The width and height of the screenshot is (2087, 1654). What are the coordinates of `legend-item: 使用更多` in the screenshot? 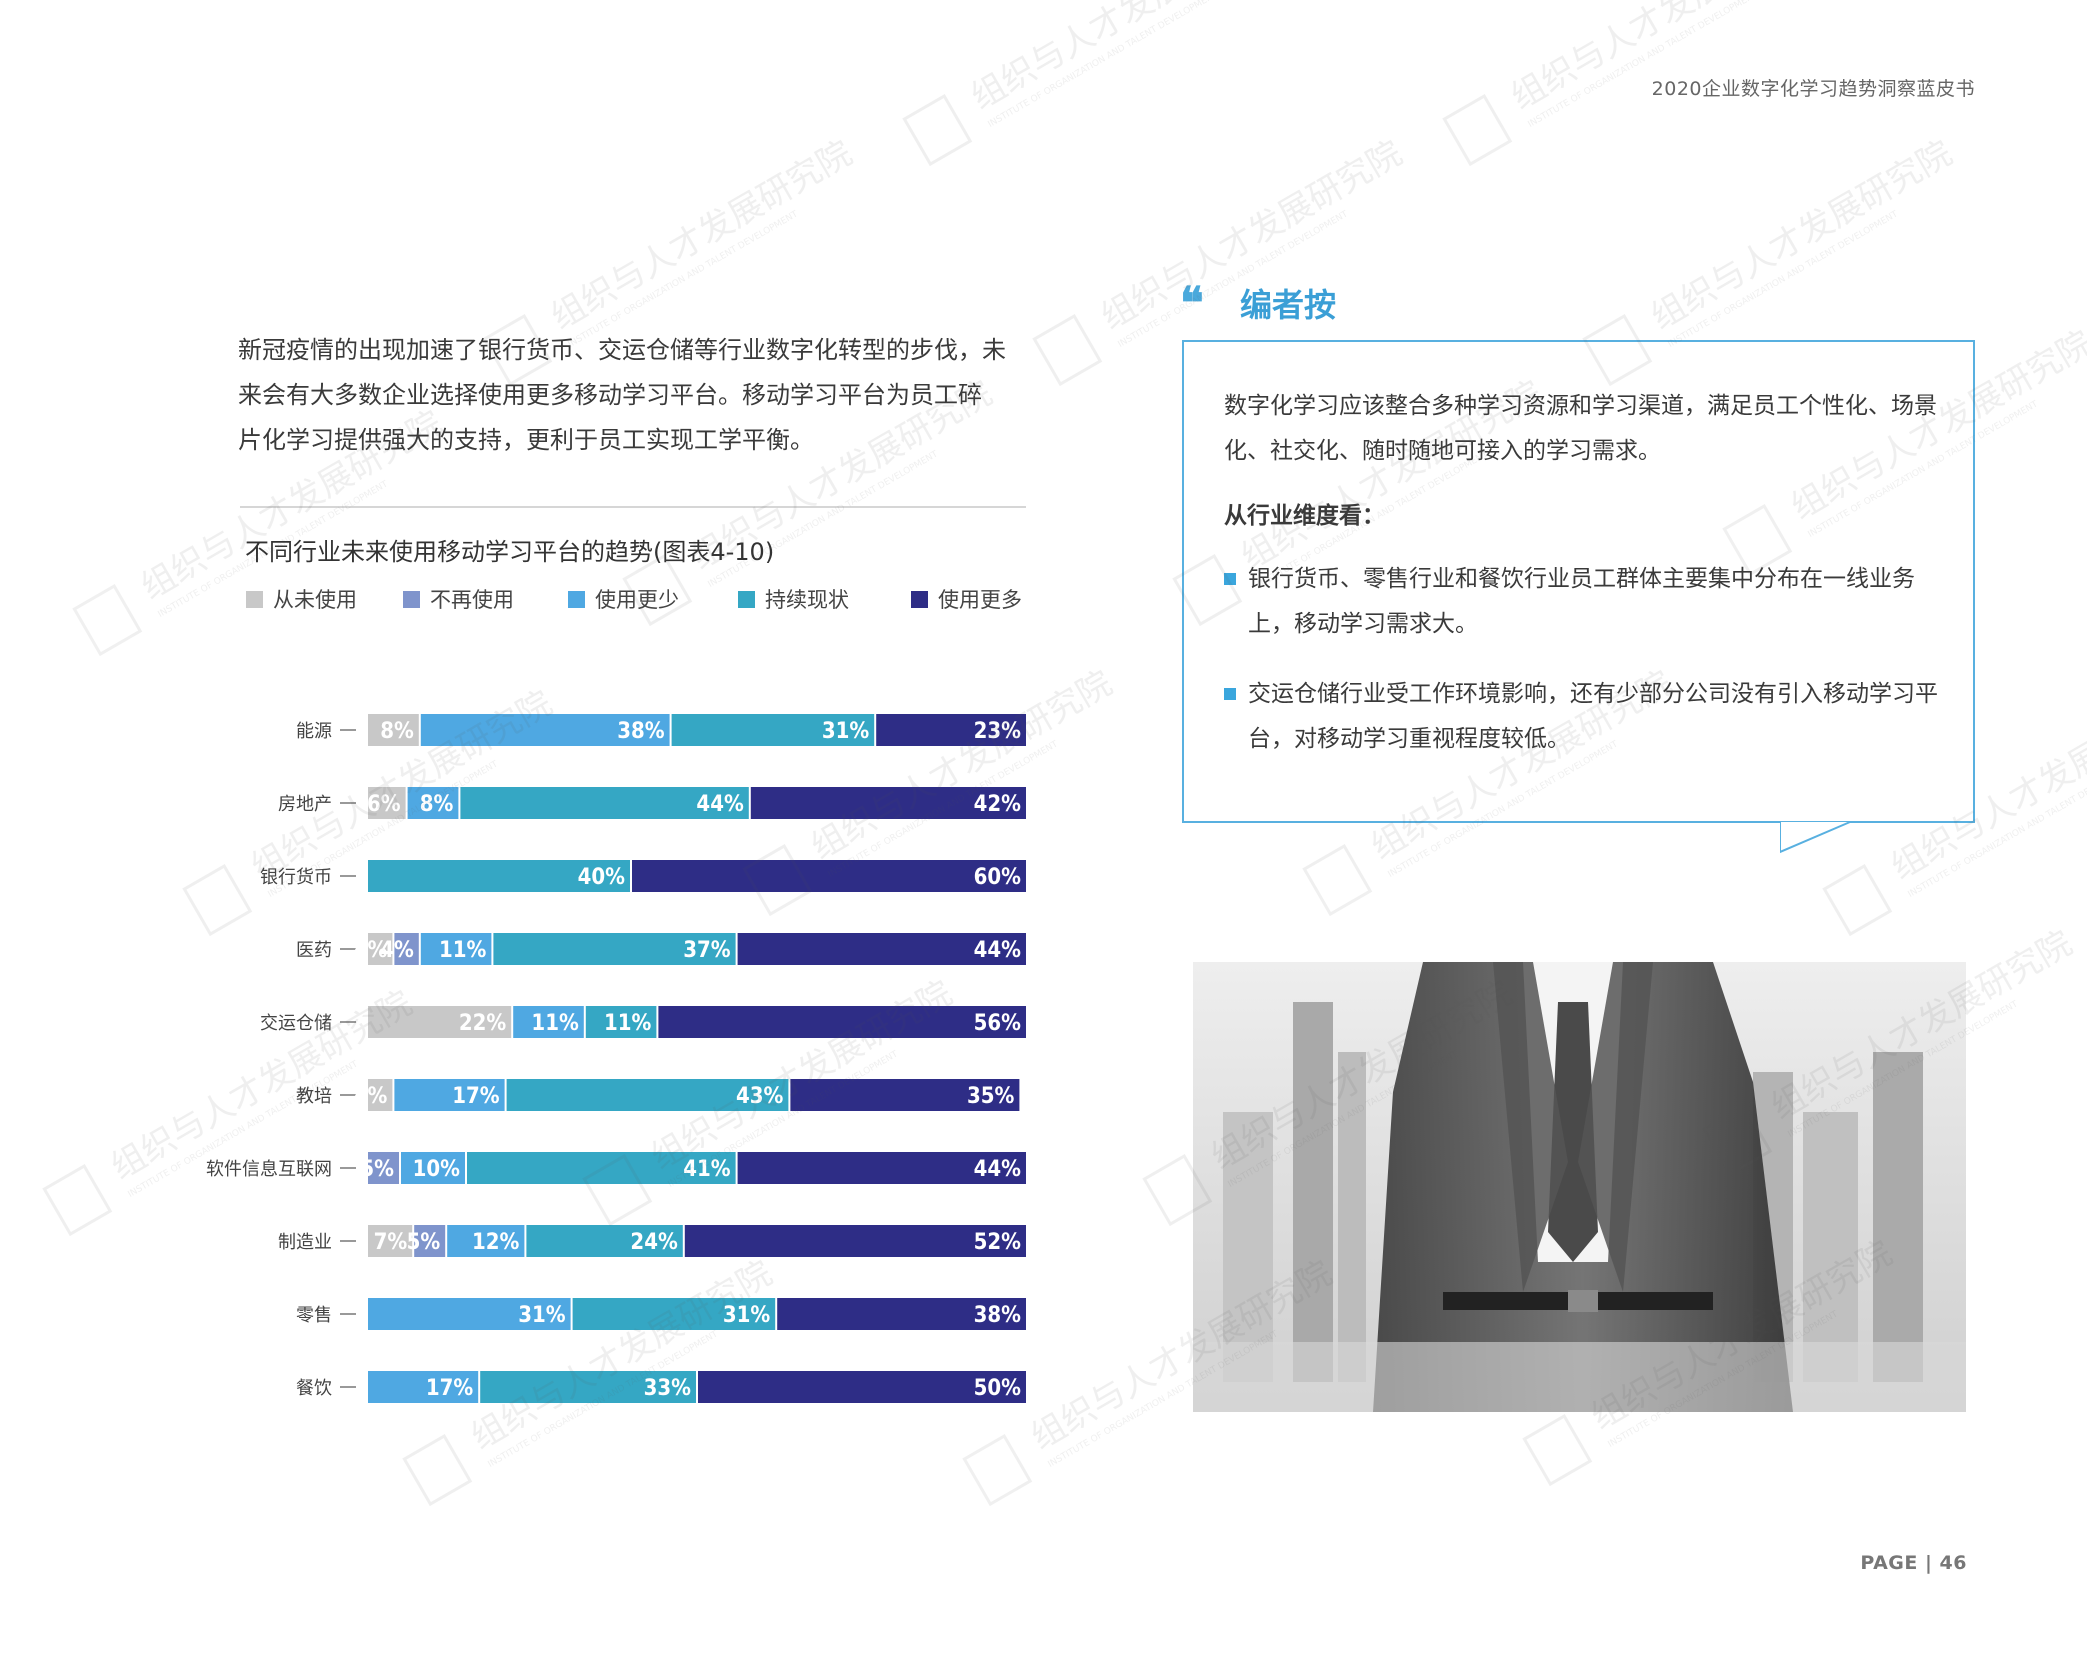 It's located at (966, 599).